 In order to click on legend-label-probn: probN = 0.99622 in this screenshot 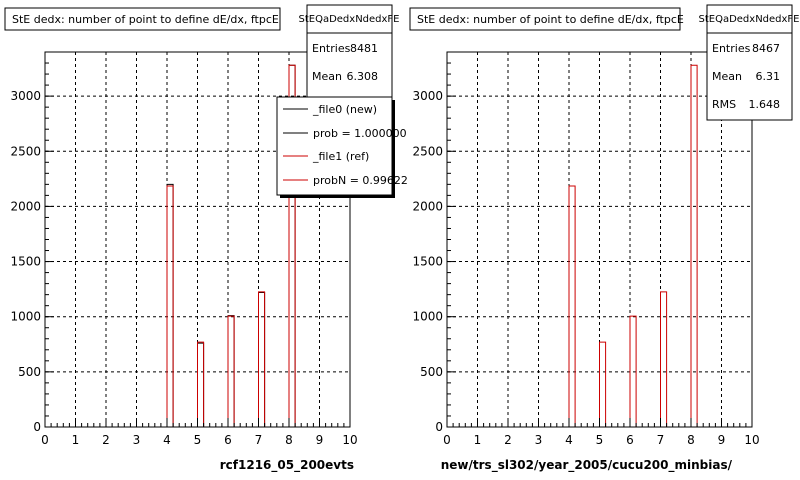, I will do `click(360, 180)`.